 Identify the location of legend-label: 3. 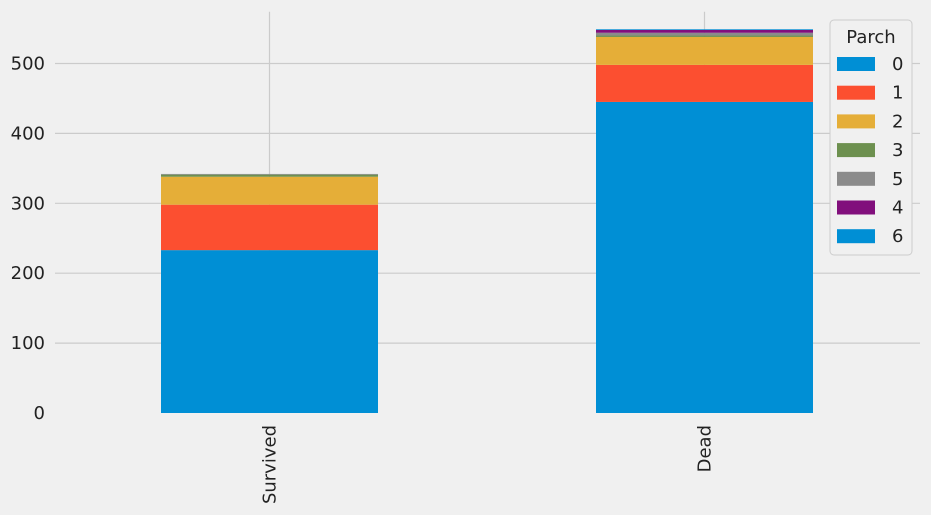
(897, 150).